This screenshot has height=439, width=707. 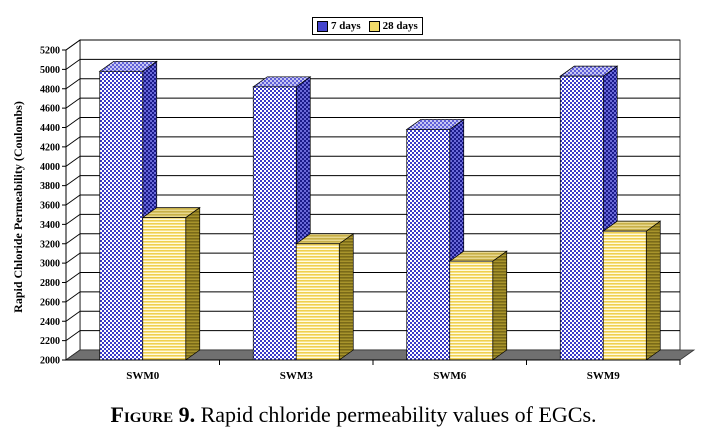 I want to click on y-tick-label: 3000, so click(x=50, y=264).